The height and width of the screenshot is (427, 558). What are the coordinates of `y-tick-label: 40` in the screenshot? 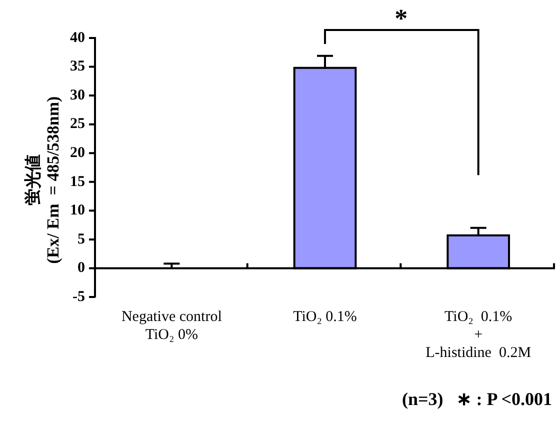 It's located at (77, 38).